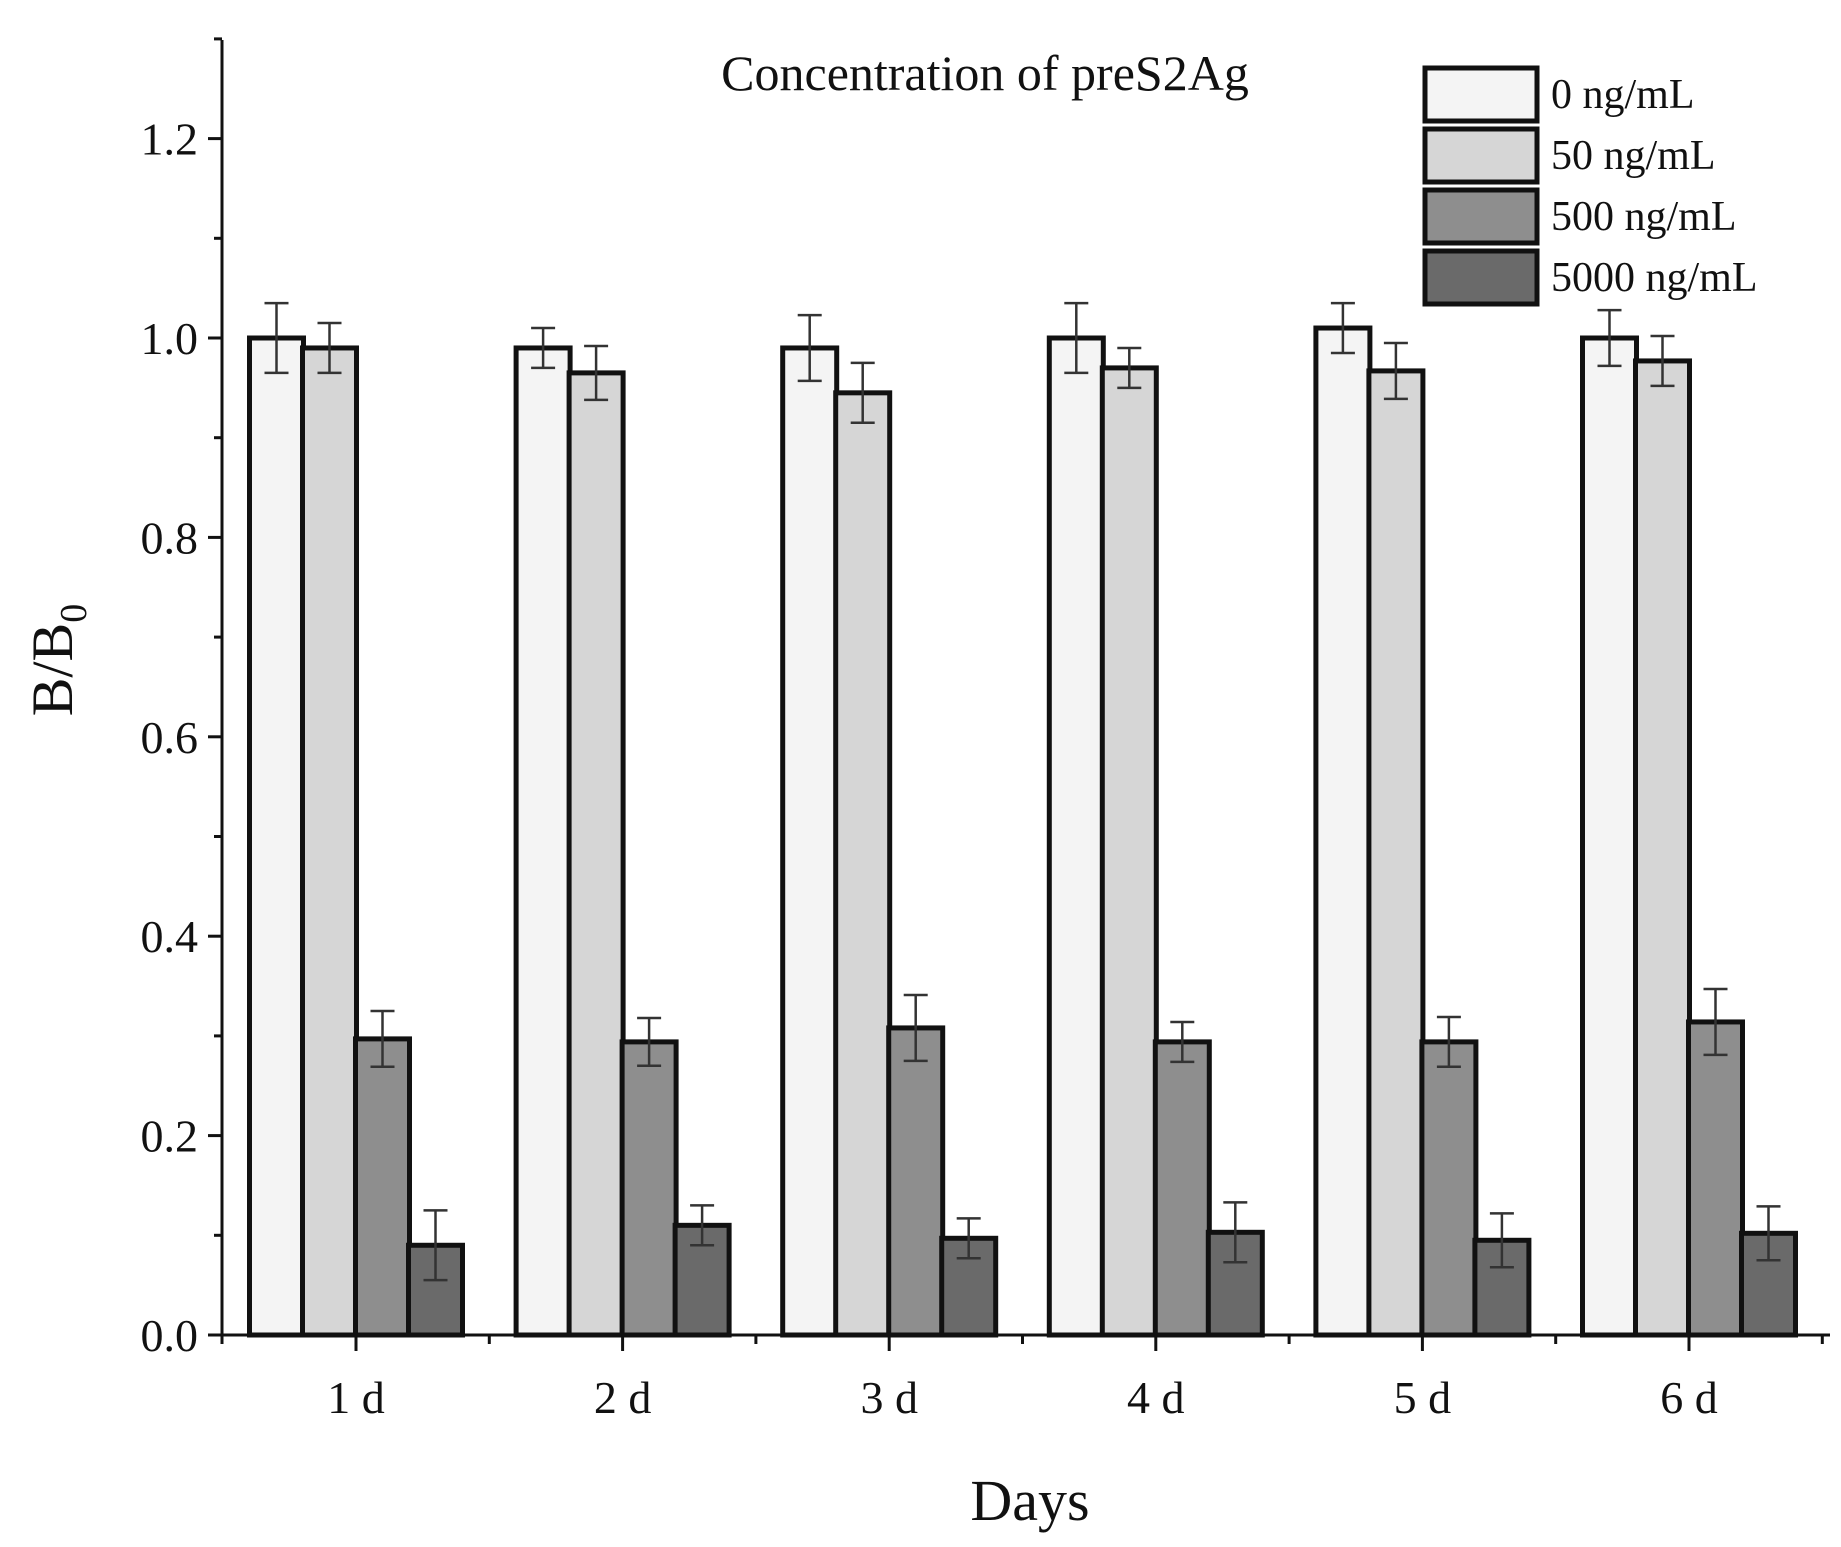 The height and width of the screenshot is (1547, 1841). Describe the element at coordinates (170, 1335) in the screenshot. I see `y-tick-label: 0.0` at that location.